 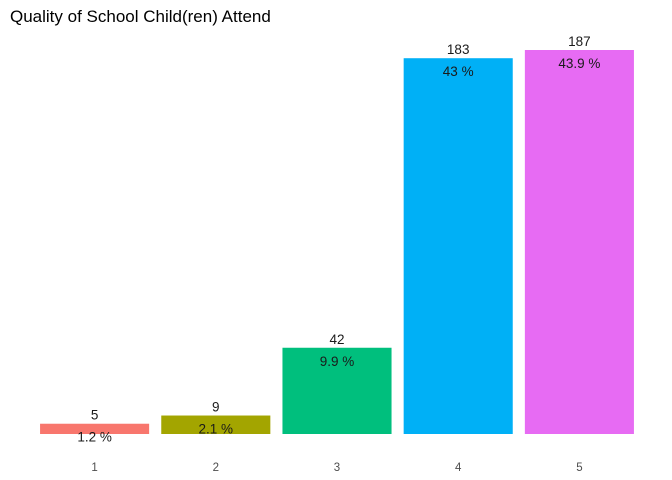 What do you see at coordinates (336, 339) in the screenshot?
I see `count-label-3: 42` at bounding box center [336, 339].